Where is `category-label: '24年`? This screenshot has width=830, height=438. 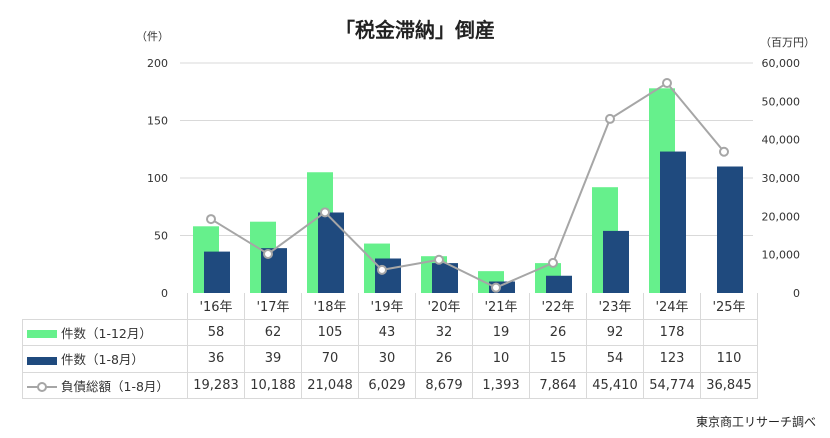 category-label: '24年 is located at coordinates (672, 306).